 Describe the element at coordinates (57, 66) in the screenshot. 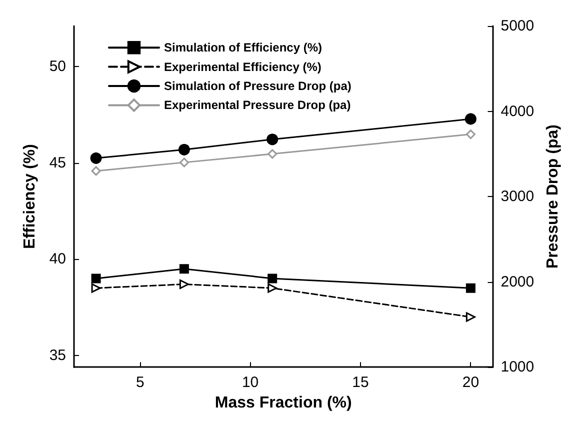

I see `y-tick-label: 50` at that location.